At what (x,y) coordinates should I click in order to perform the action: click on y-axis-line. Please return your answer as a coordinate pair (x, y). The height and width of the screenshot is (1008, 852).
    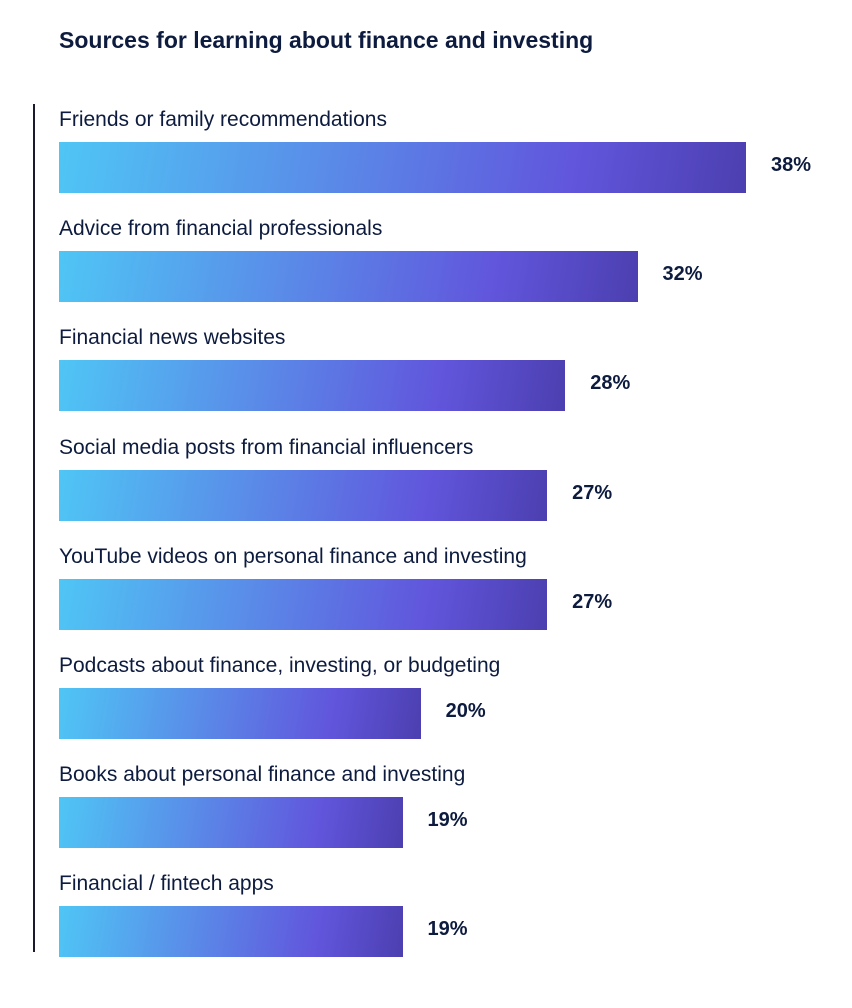
    Looking at the image, I should click on (34, 528).